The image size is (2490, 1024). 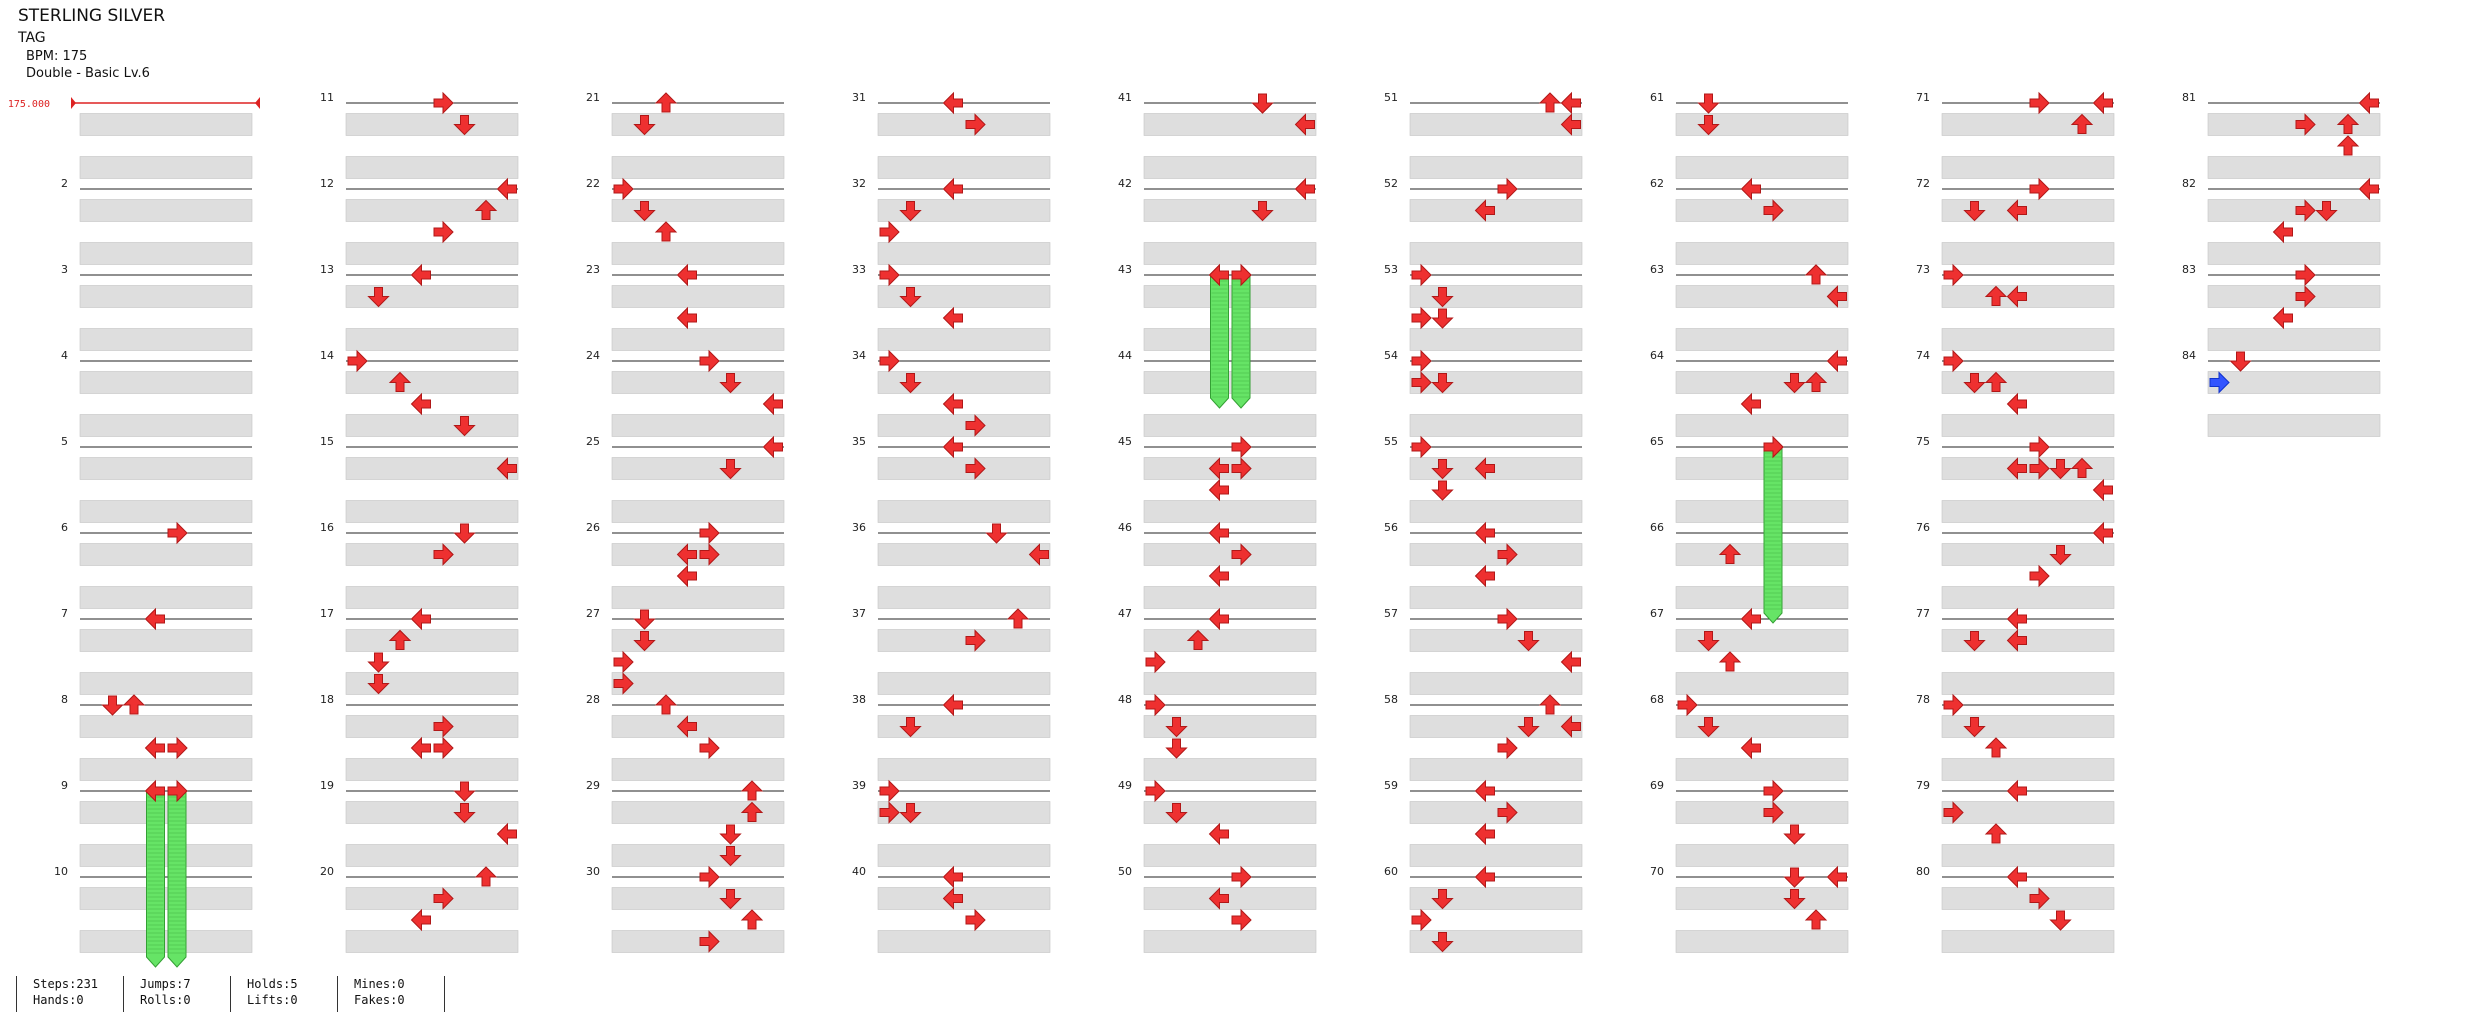 What do you see at coordinates (1125, 355) in the screenshot?
I see `measure-number: 44` at bounding box center [1125, 355].